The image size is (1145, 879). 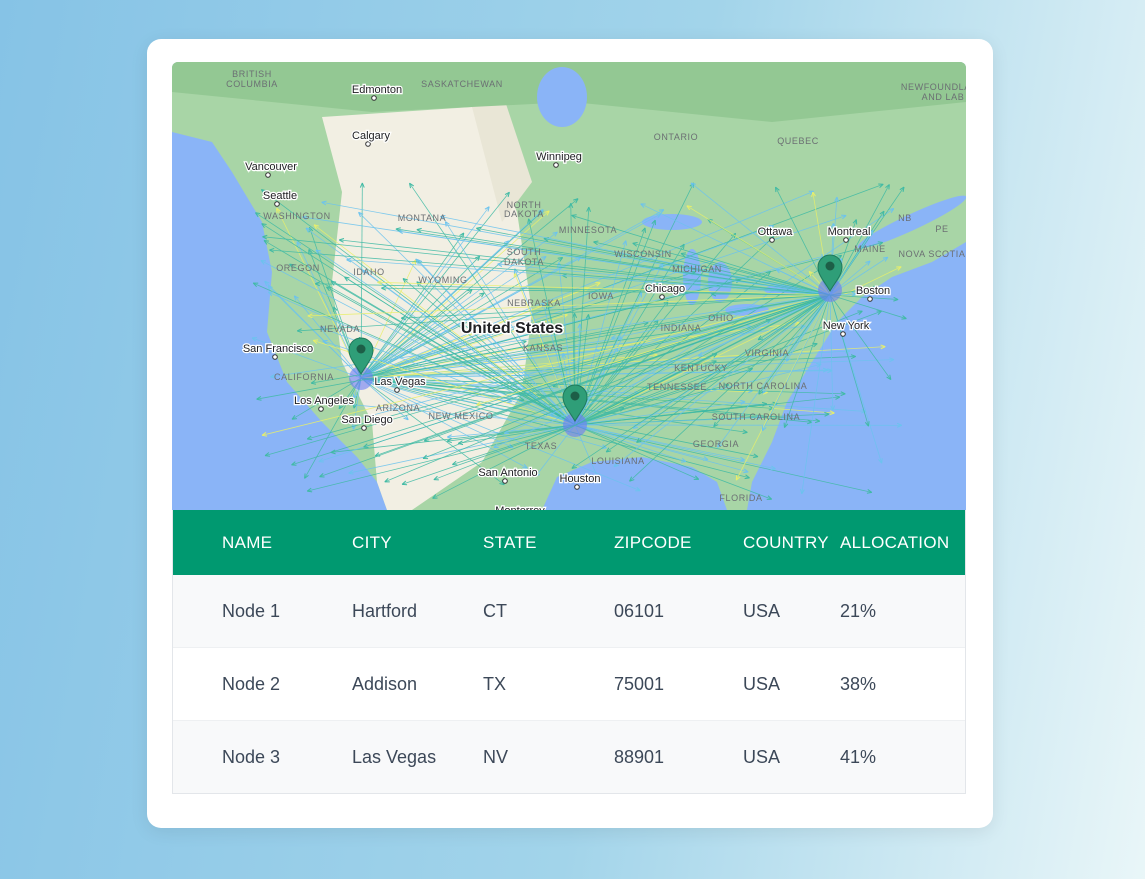 What do you see at coordinates (400, 382) in the screenshot?
I see `map-label: Las Vegas` at bounding box center [400, 382].